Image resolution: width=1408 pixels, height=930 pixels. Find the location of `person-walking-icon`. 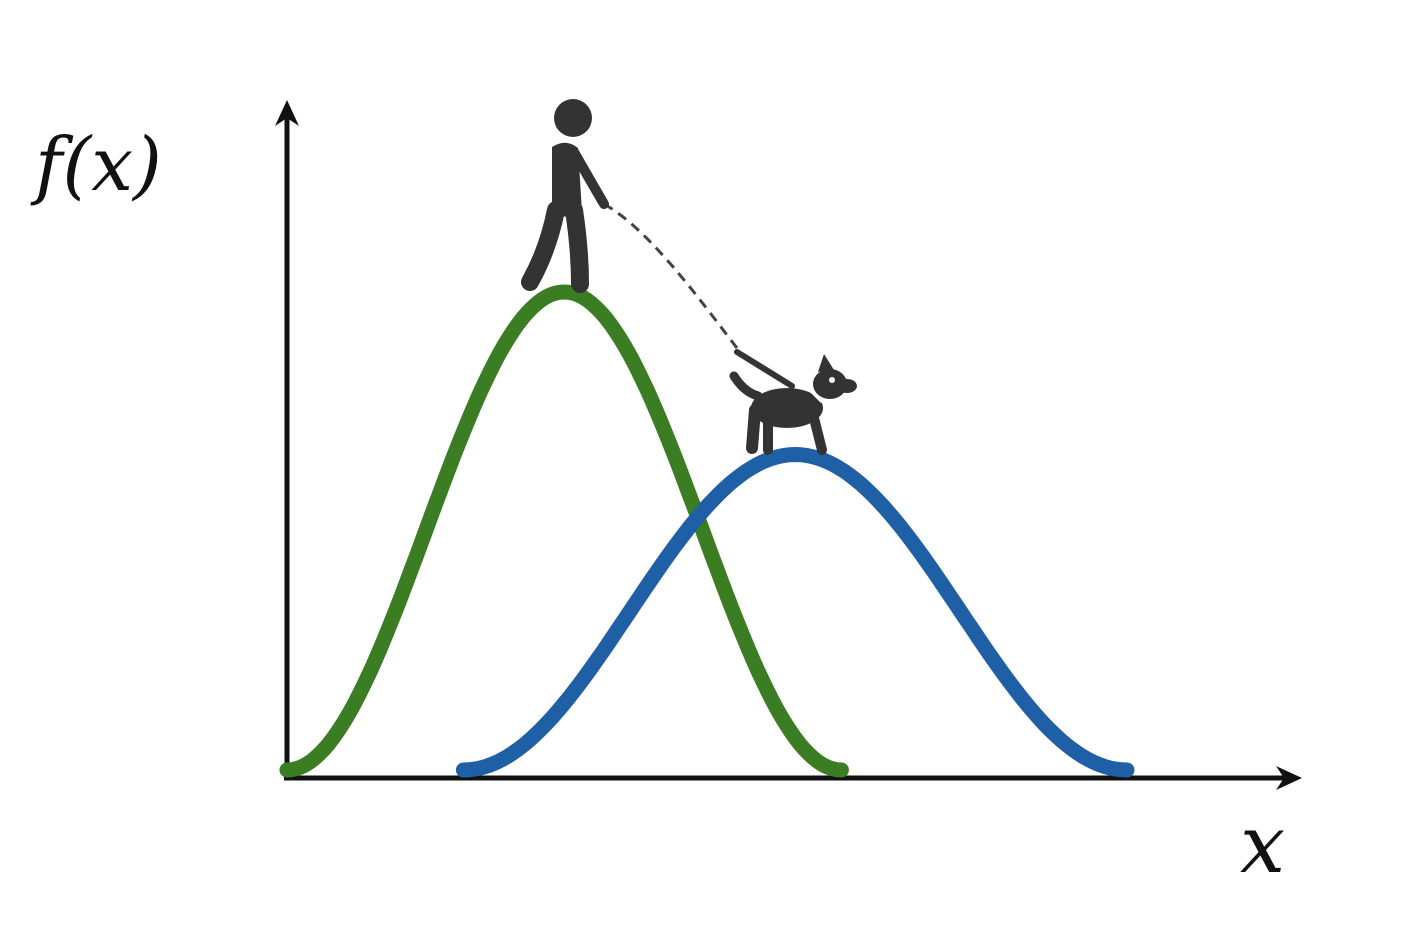

person-walking-icon is located at coordinates (565, 196).